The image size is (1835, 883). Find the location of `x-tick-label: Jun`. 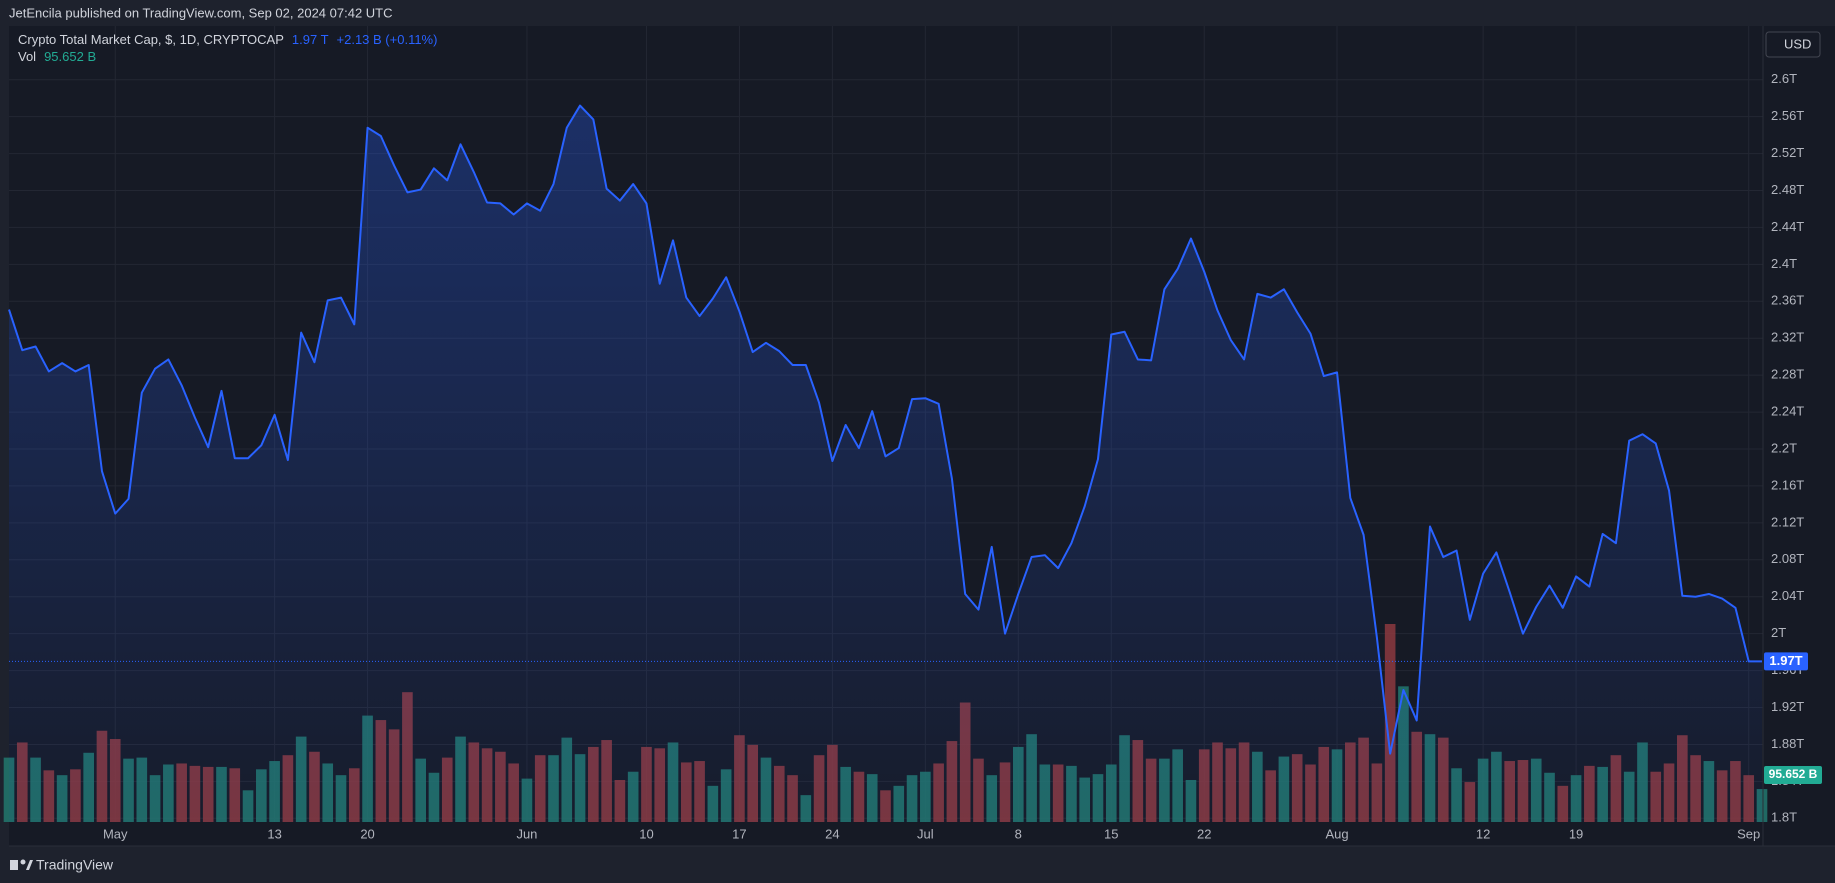

x-tick-label: Jun is located at coordinates (526, 833).